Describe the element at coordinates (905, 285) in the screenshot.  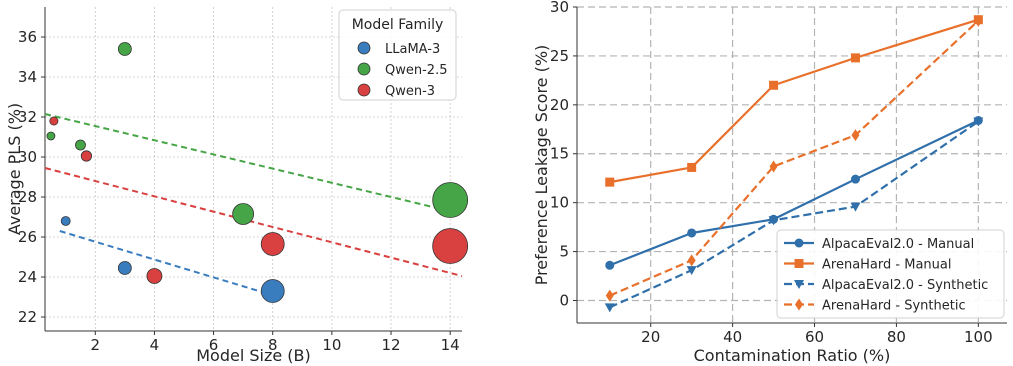
I see `legend-label: AlpacaEval2.0 - Synthetic` at that location.